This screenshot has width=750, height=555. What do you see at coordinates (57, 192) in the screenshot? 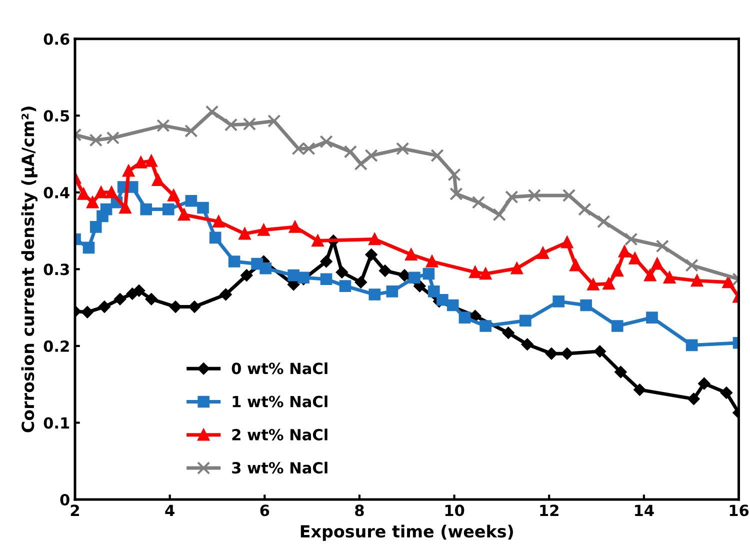
I see `y-tick-label: 0.4` at bounding box center [57, 192].